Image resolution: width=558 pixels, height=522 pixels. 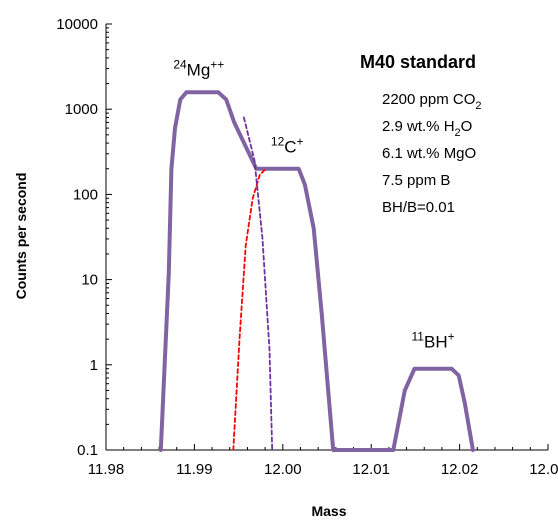 What do you see at coordinates (77, 24) in the screenshot?
I see `y-tick-label: 10000` at bounding box center [77, 24].